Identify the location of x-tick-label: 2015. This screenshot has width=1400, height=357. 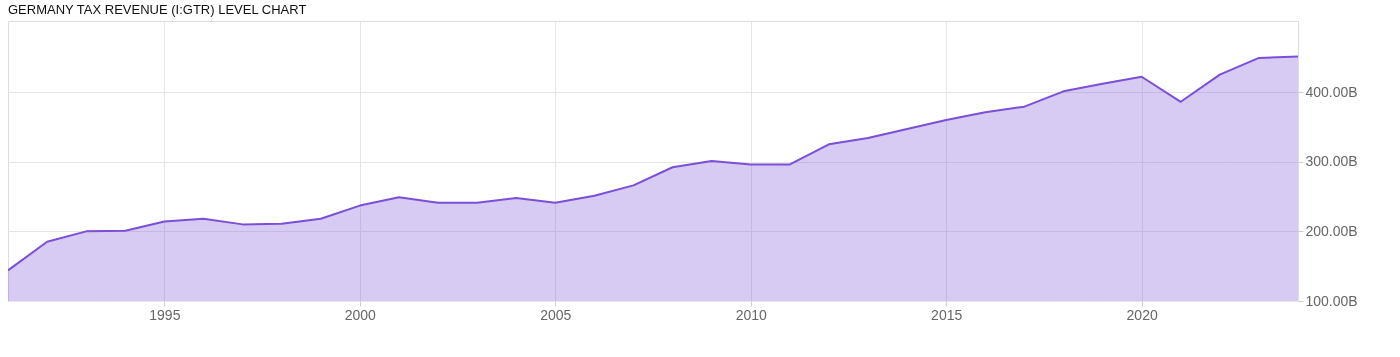
(947, 314).